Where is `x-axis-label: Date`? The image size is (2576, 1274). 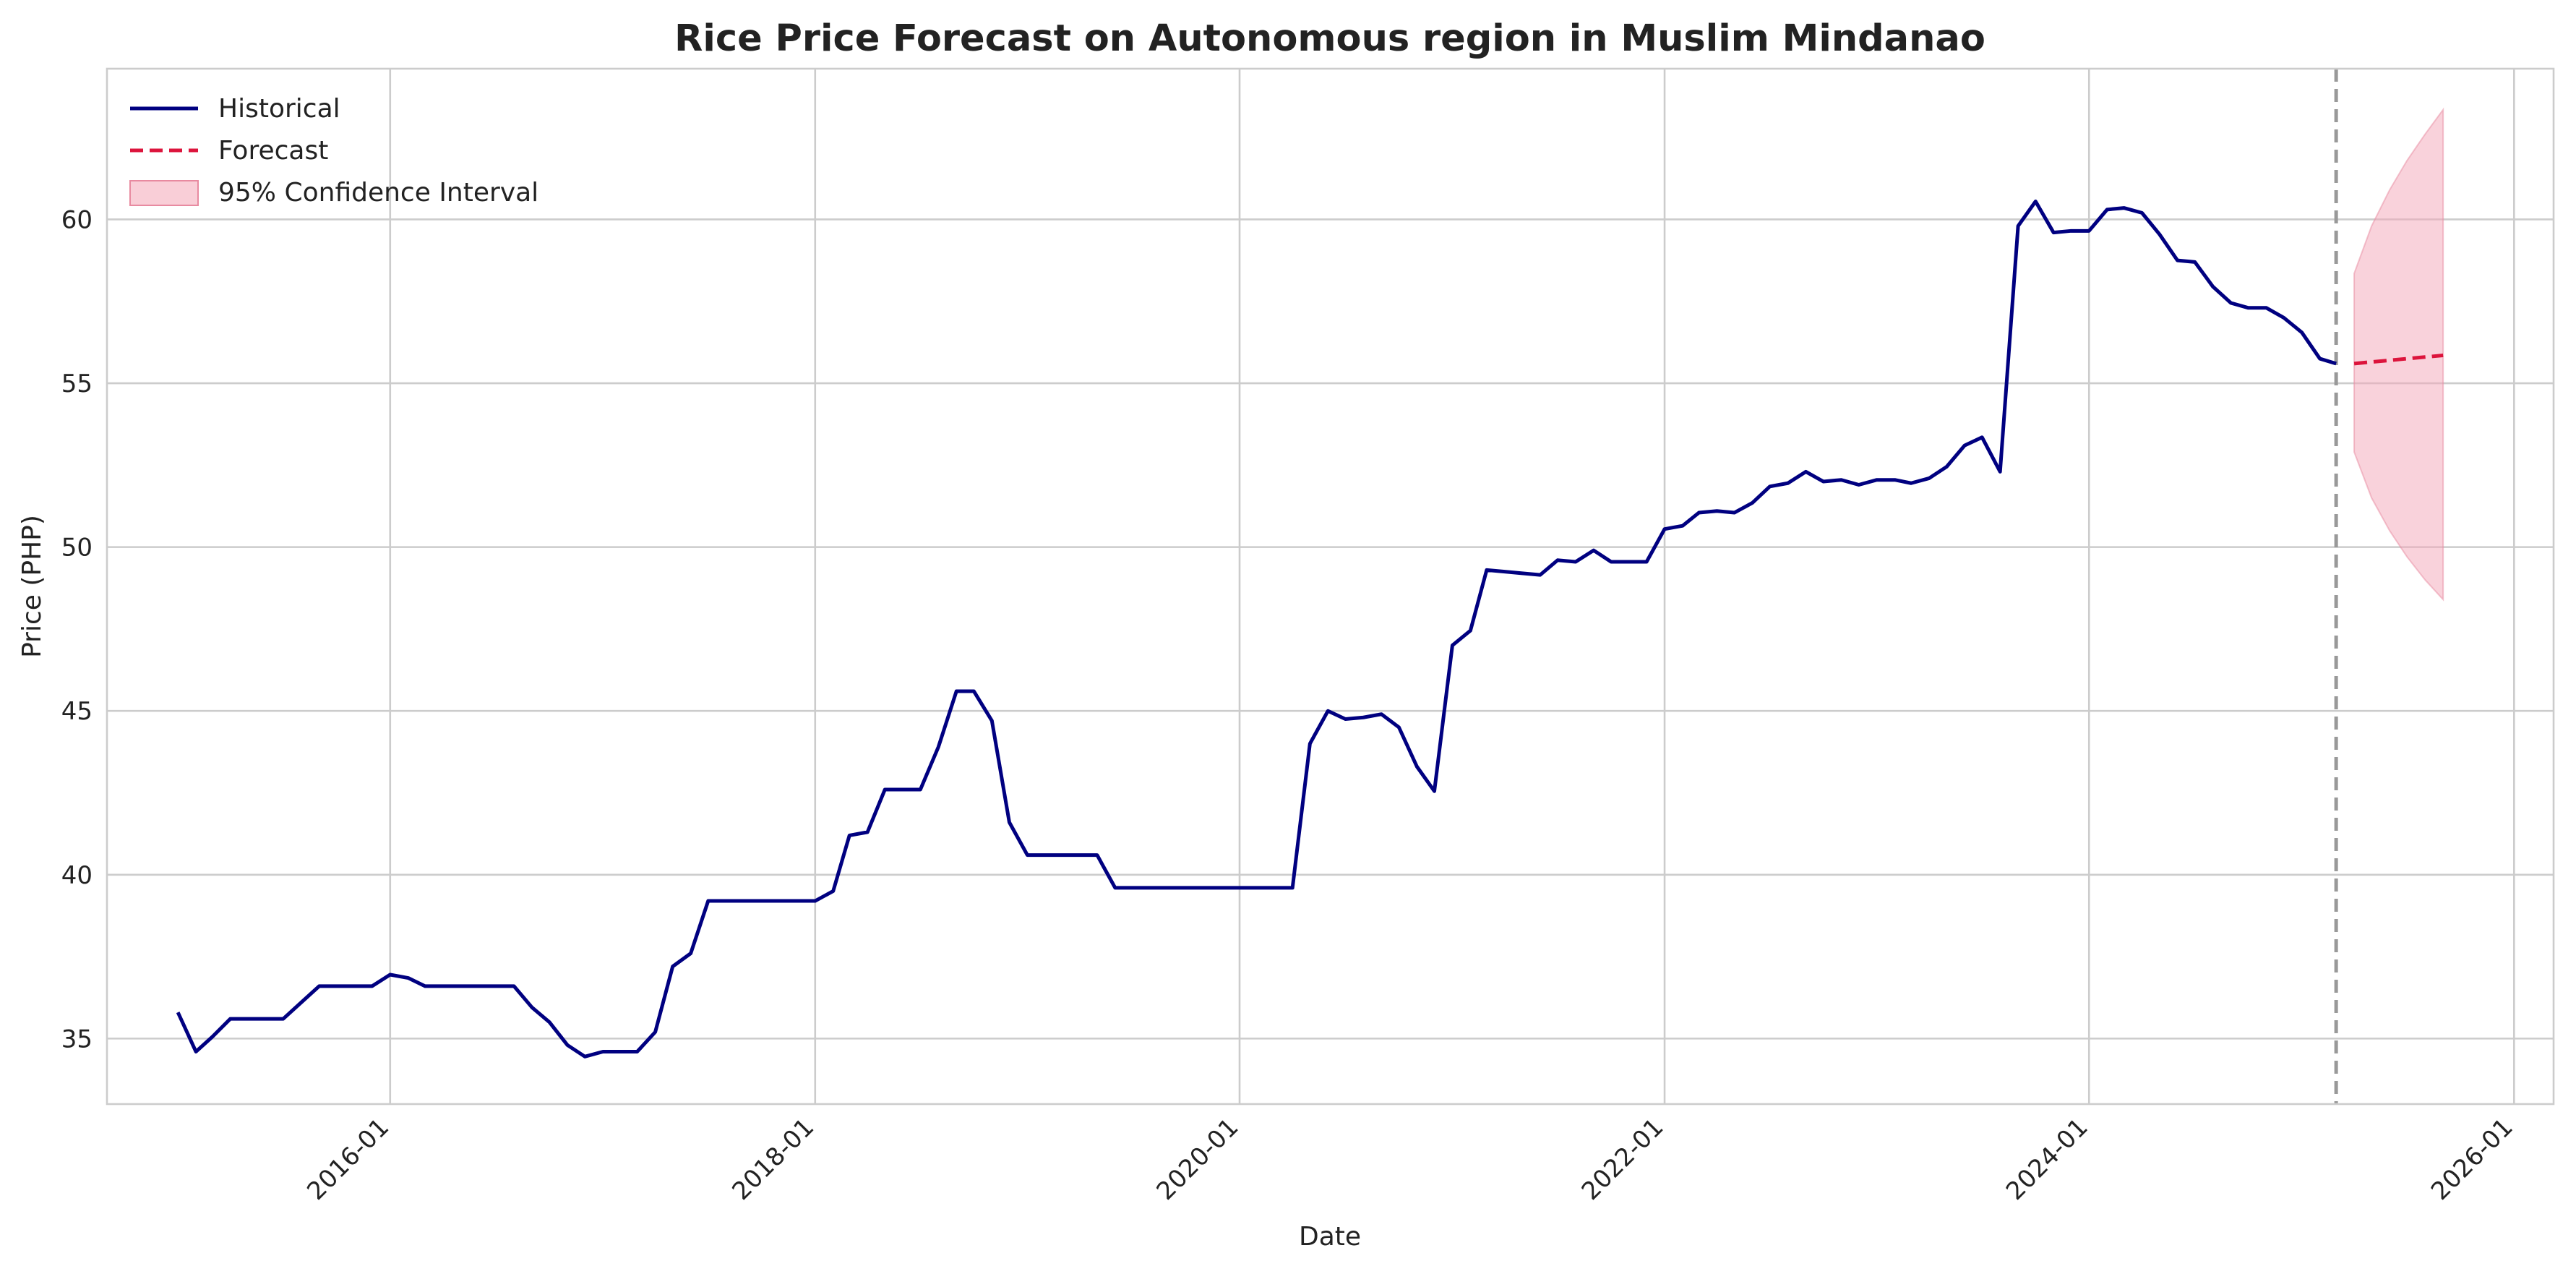 x-axis-label: Date is located at coordinates (1330, 1237).